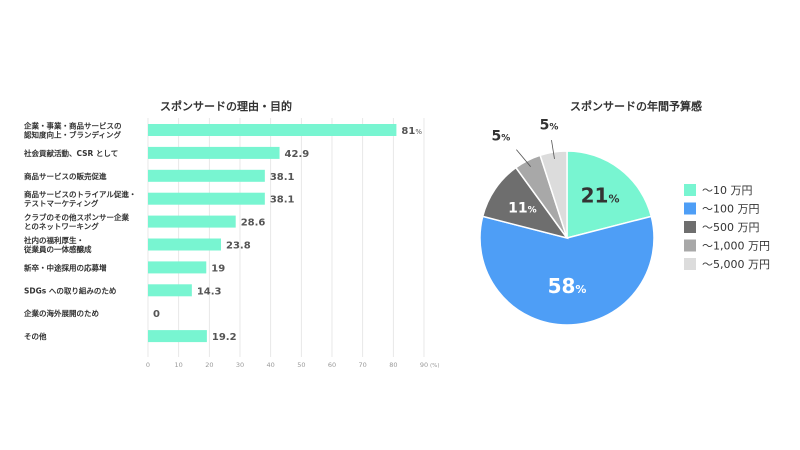 The height and width of the screenshot is (450, 800). What do you see at coordinates (148, 365) in the screenshot?
I see `x-tick-label: 0` at bounding box center [148, 365].